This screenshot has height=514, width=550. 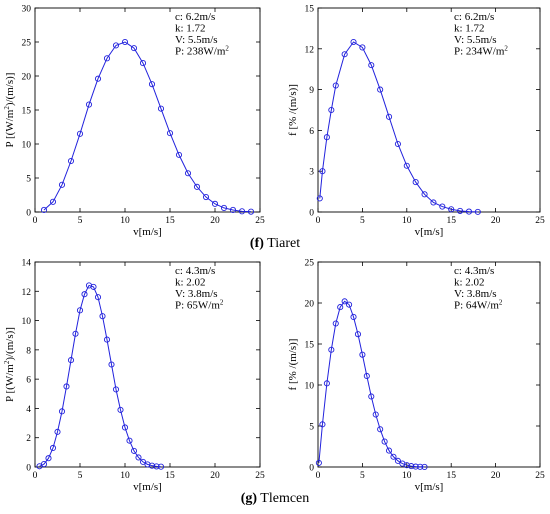 What do you see at coordinates (478, 305) in the screenshot?
I see `annotation-text: P: 64W/m2` at bounding box center [478, 305].